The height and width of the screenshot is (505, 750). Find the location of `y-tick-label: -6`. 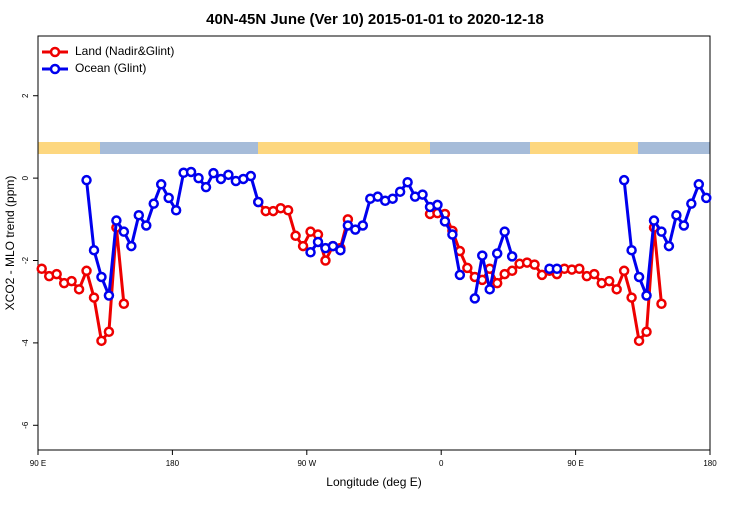

y-tick-label: -6 is located at coordinates (25, 425).